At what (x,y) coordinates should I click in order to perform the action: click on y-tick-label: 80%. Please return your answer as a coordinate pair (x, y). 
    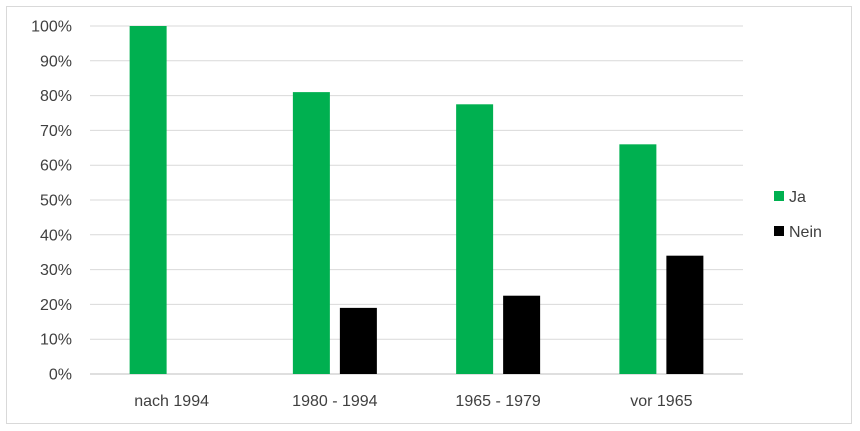
    Looking at the image, I should click on (56, 96).